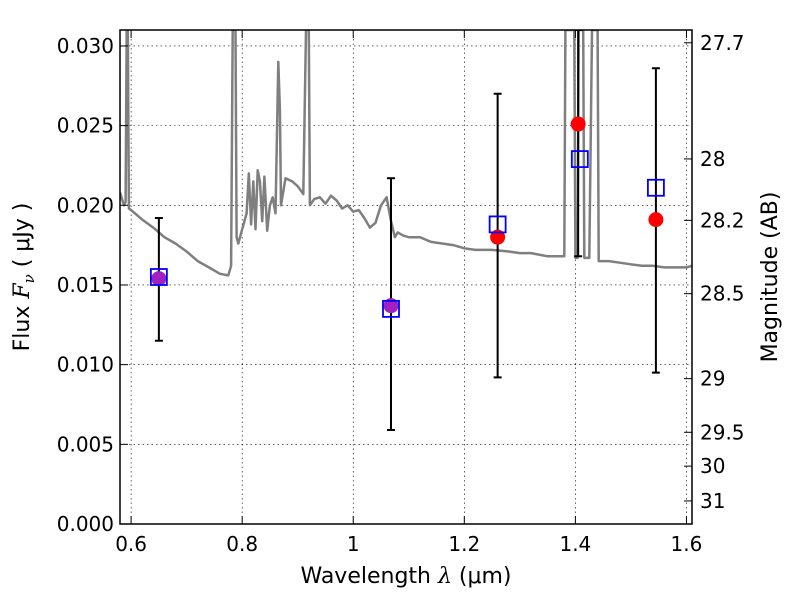 The height and width of the screenshot is (600, 800). Describe the element at coordinates (85, 126) in the screenshot. I see `y-tick-label: 0.025` at that location.